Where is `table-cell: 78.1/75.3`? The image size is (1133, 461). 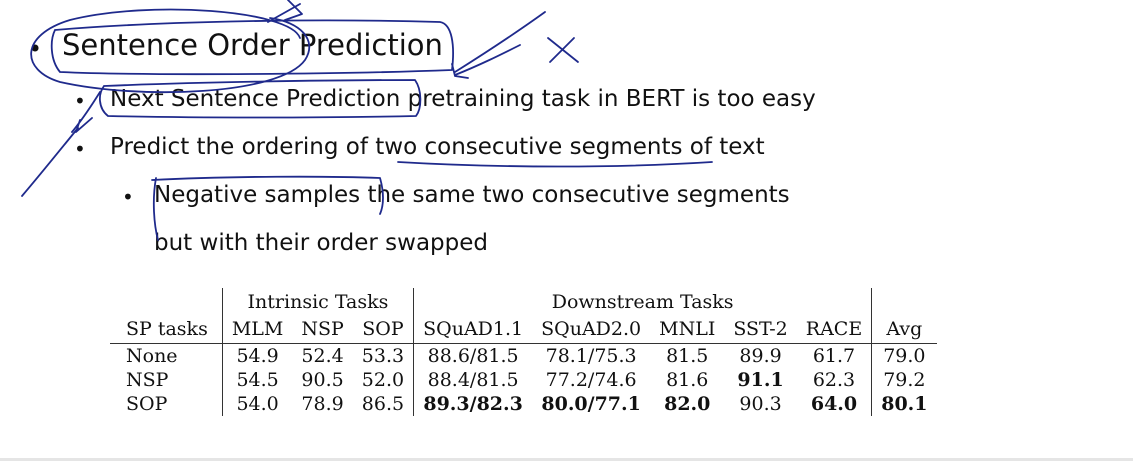 table-cell: 78.1/75.3 is located at coordinates (591, 356).